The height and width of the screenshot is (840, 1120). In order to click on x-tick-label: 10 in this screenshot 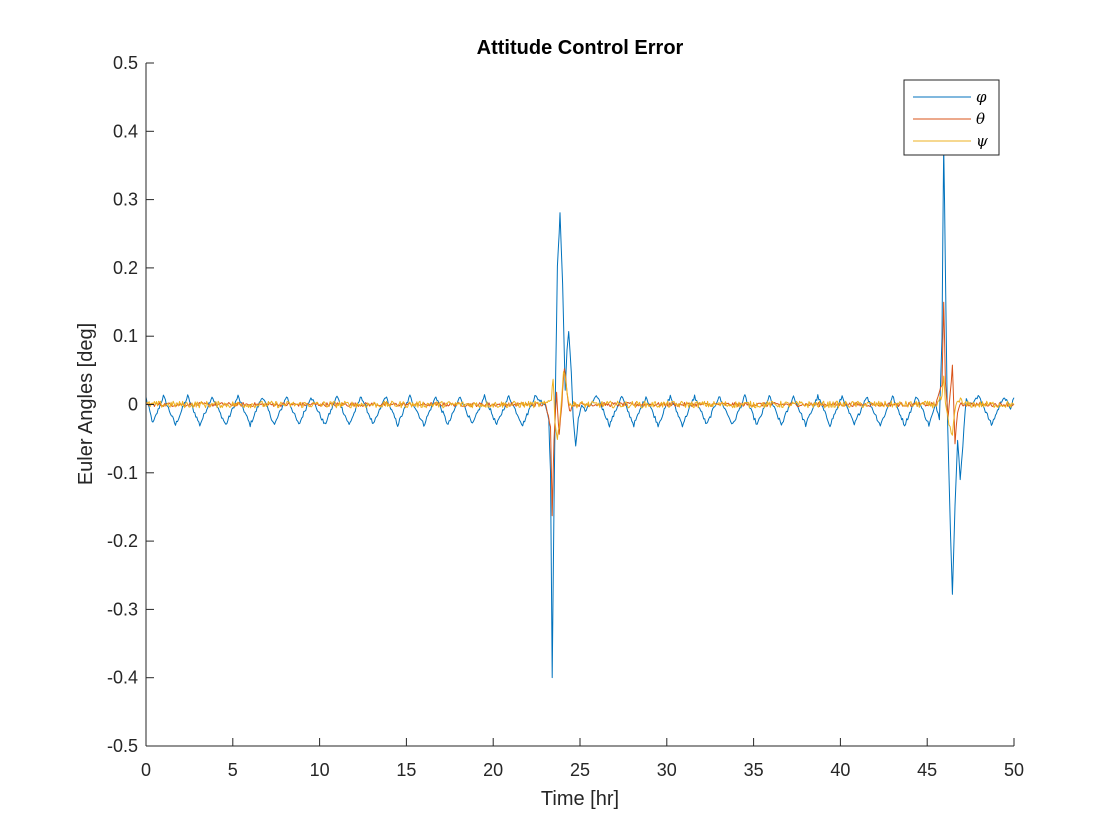, I will do `click(320, 770)`.